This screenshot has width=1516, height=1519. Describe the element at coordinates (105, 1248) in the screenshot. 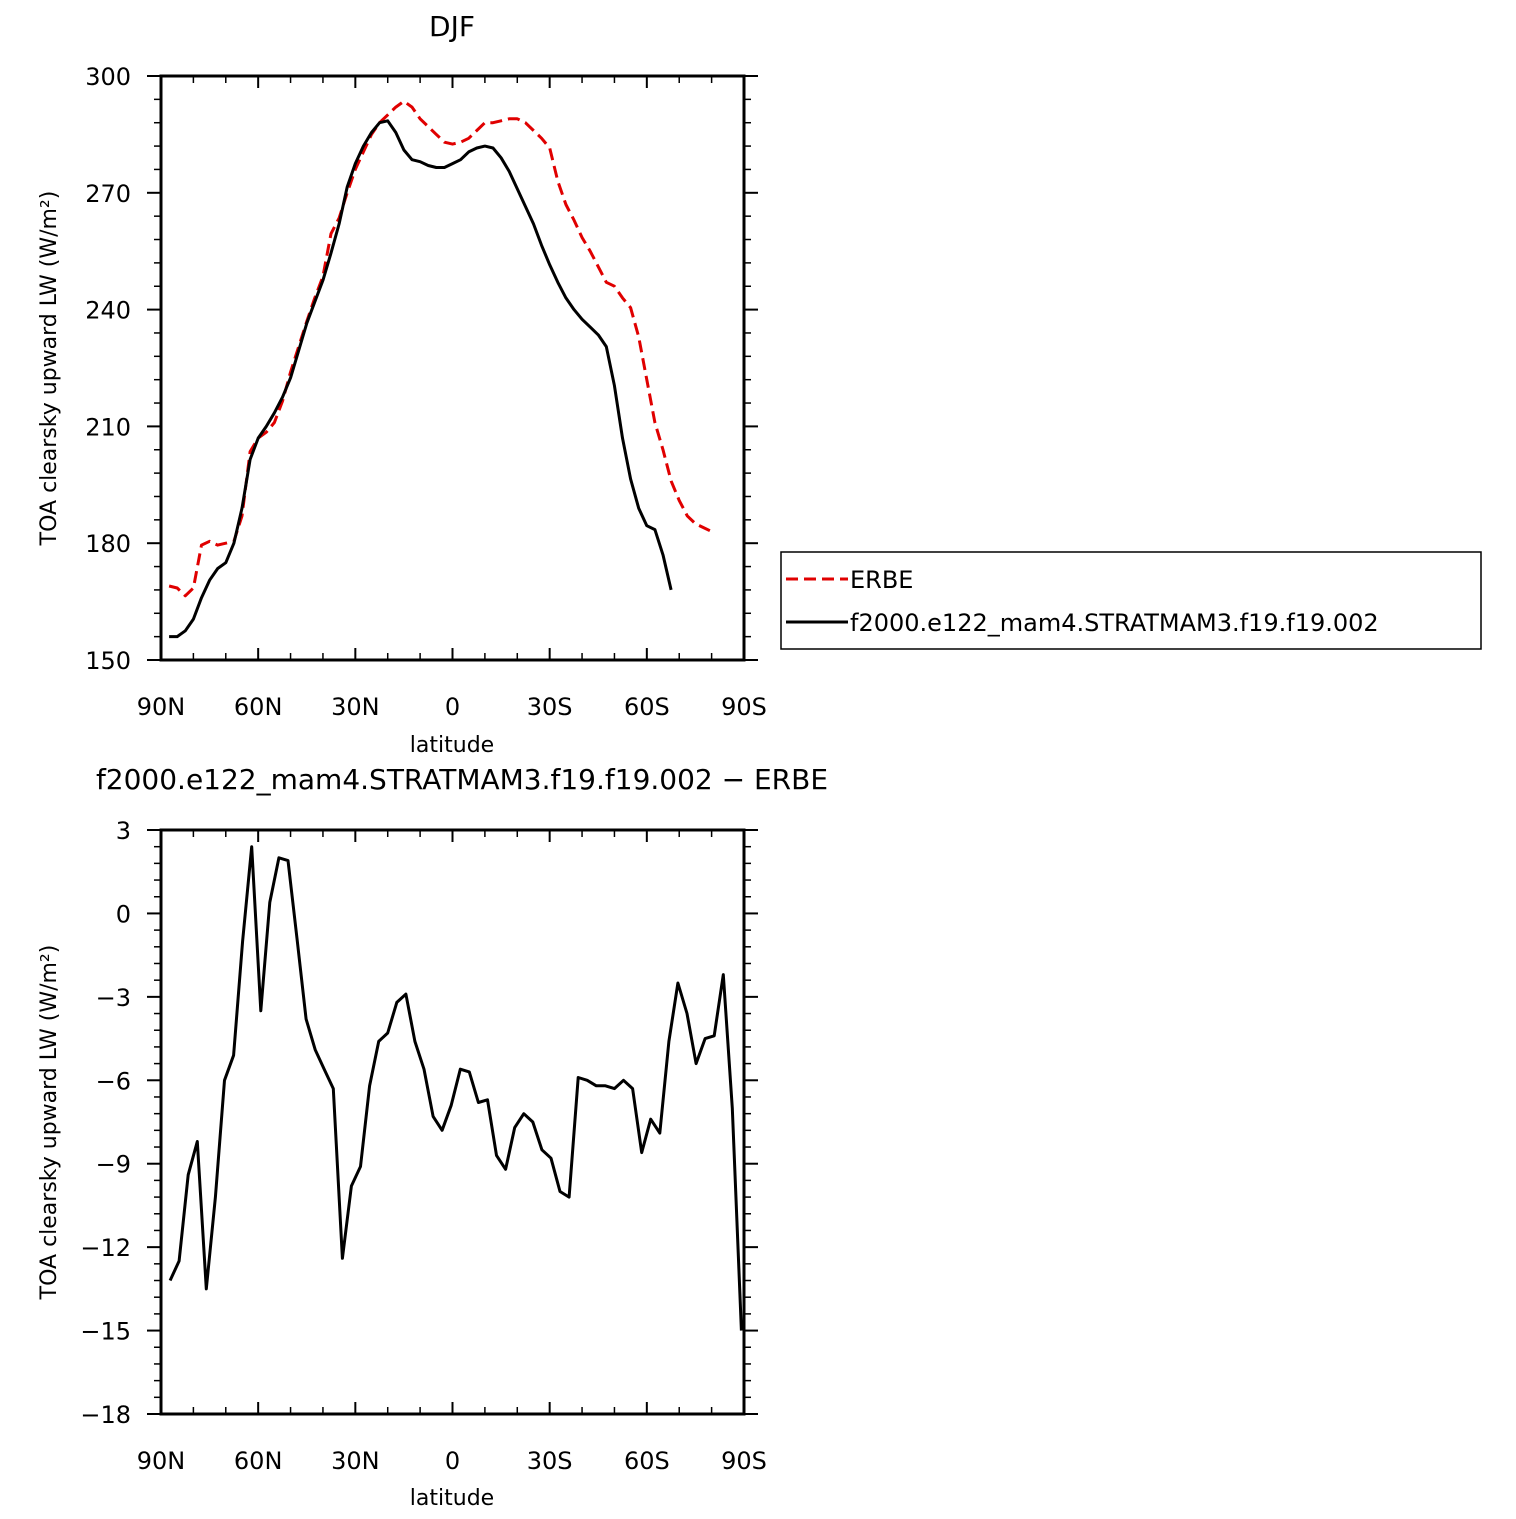

I see `bottom-y-tick-label: −12` at that location.